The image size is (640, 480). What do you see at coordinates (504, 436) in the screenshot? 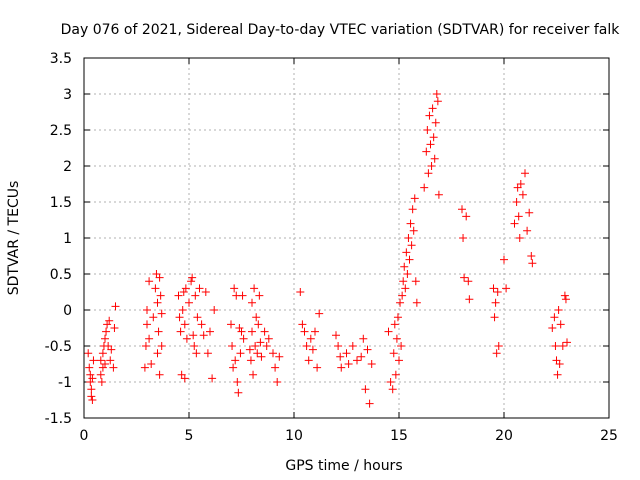
I see `x-tick-label: 20` at bounding box center [504, 436].